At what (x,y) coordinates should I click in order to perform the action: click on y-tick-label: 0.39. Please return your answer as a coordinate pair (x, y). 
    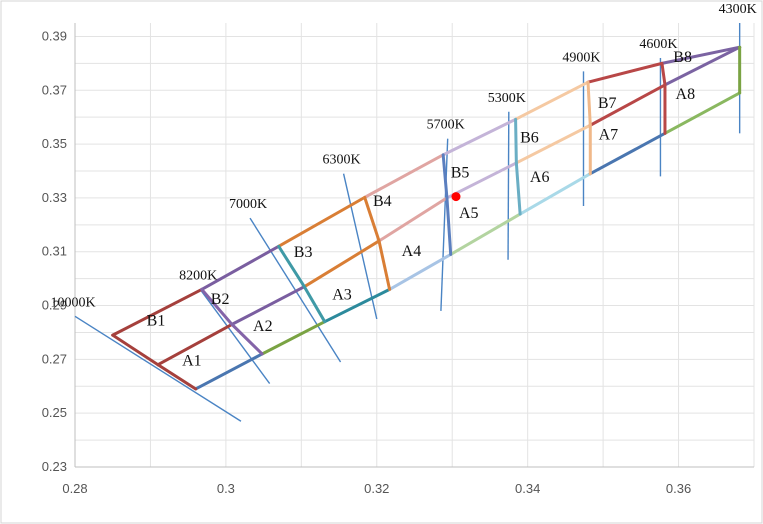
    Looking at the image, I should click on (54, 35).